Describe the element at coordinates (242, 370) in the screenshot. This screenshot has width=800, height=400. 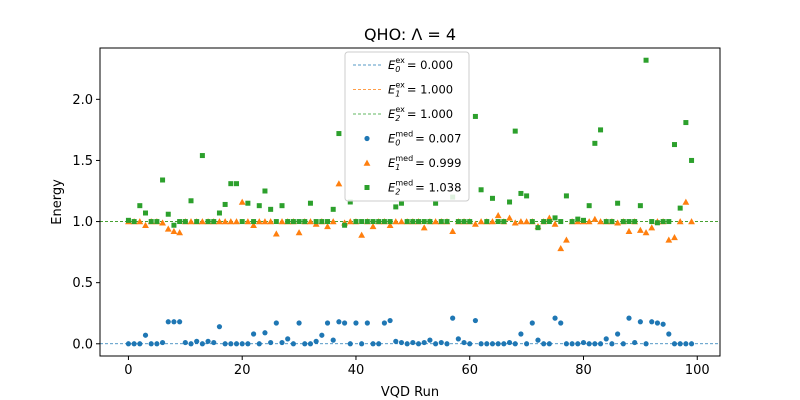
I see `x-tick-label: 20` at that location.